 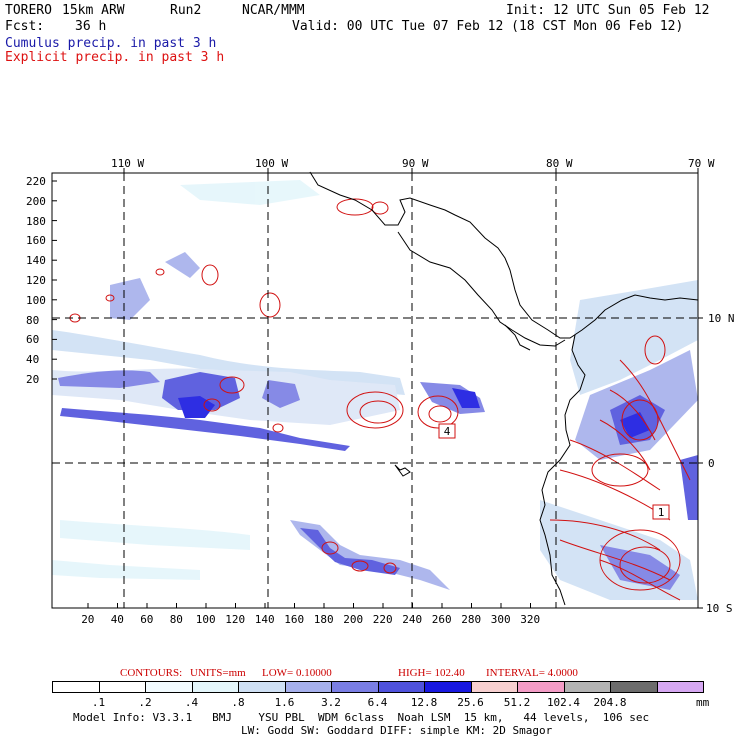 What do you see at coordinates (128, 163) in the screenshot?
I see `lon-label-110w: 110 W` at bounding box center [128, 163].